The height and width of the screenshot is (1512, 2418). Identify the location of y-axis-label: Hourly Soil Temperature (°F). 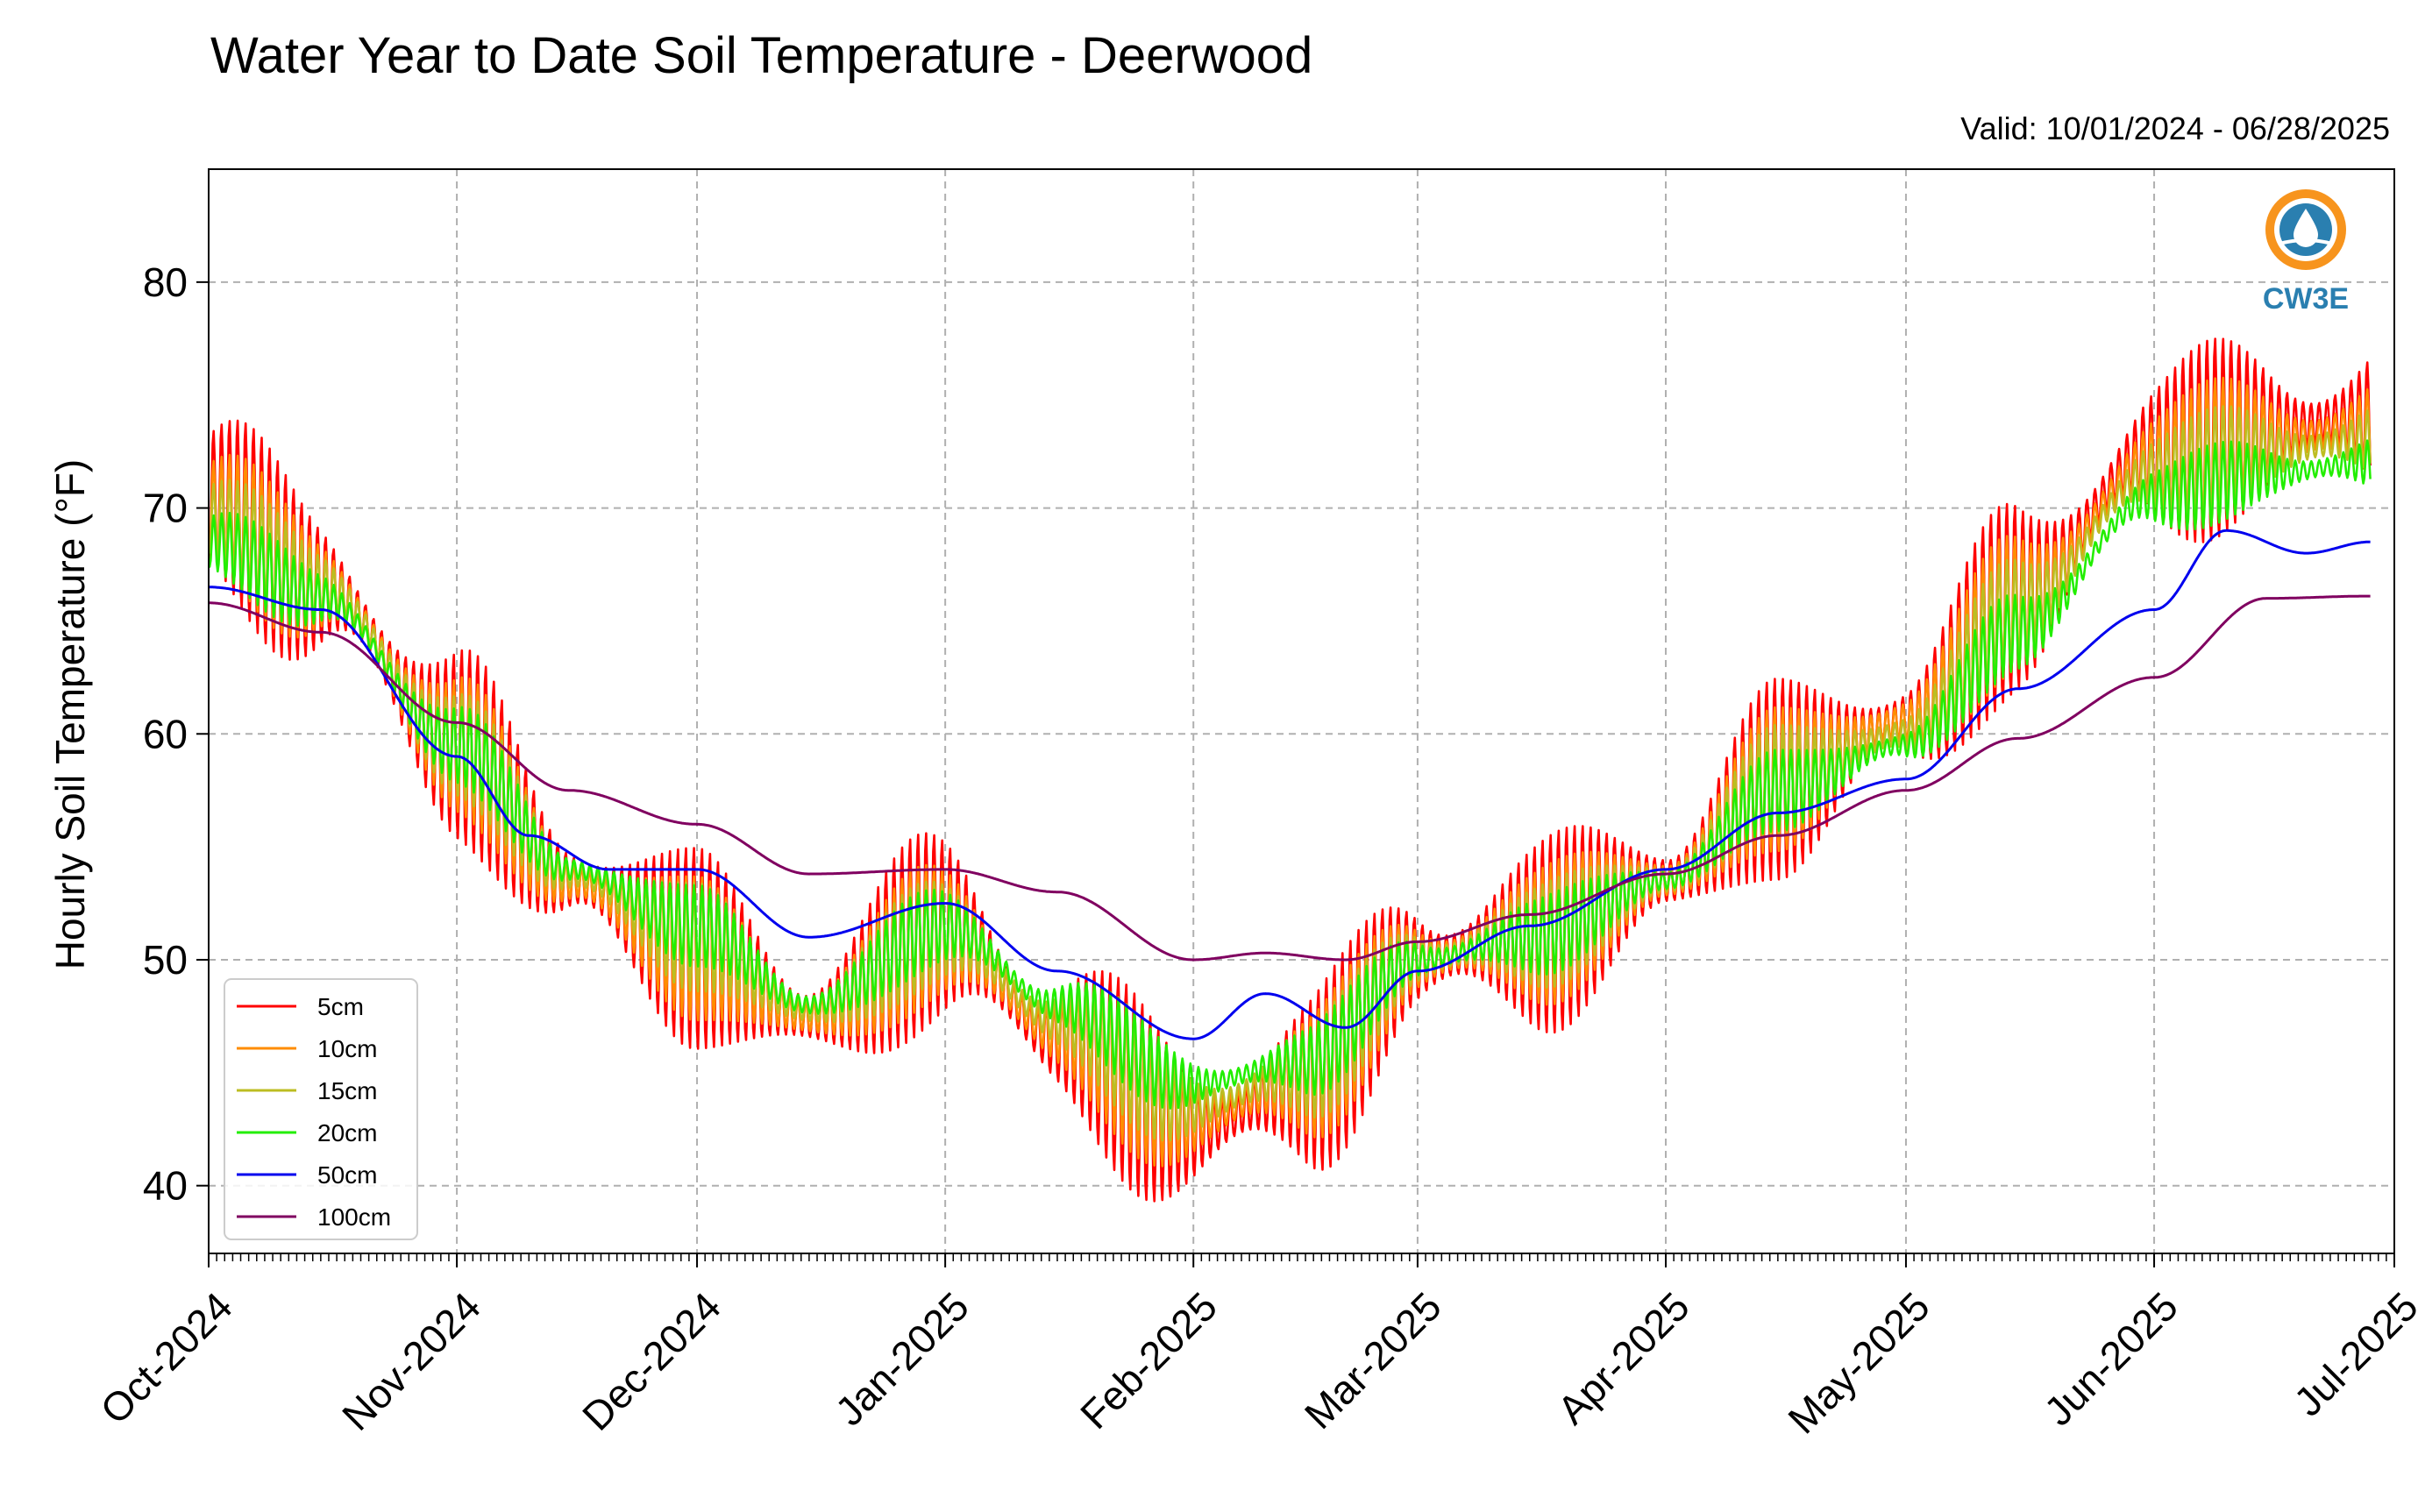
(70, 714).